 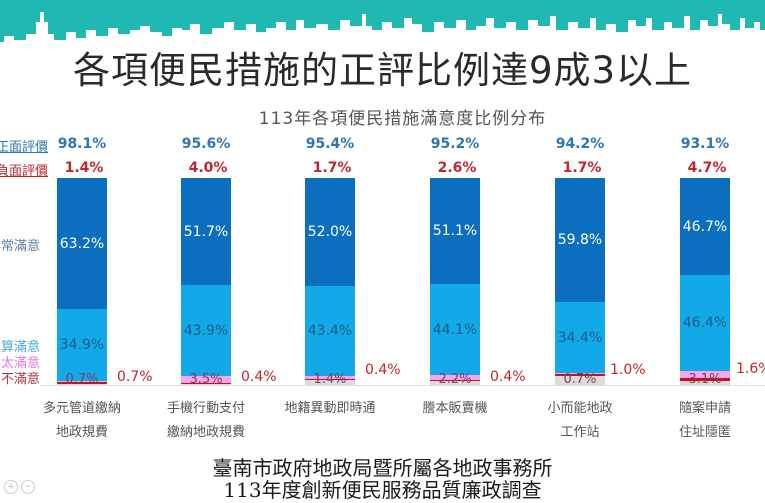 I want to click on segment-satisfied: 34.4%, so click(x=580, y=337).